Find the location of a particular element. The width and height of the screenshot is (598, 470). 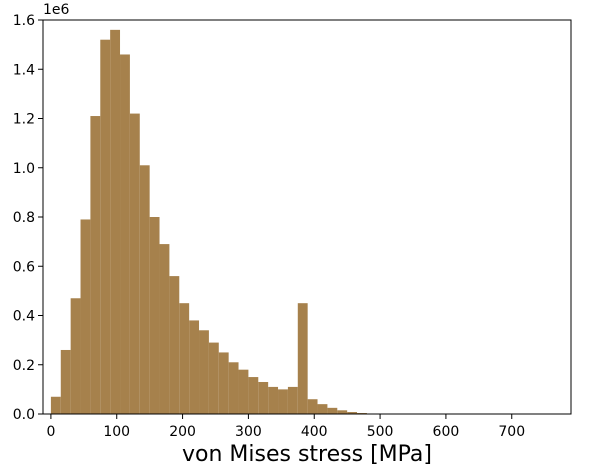

y-tick-label: 1.4 is located at coordinates (24, 70).